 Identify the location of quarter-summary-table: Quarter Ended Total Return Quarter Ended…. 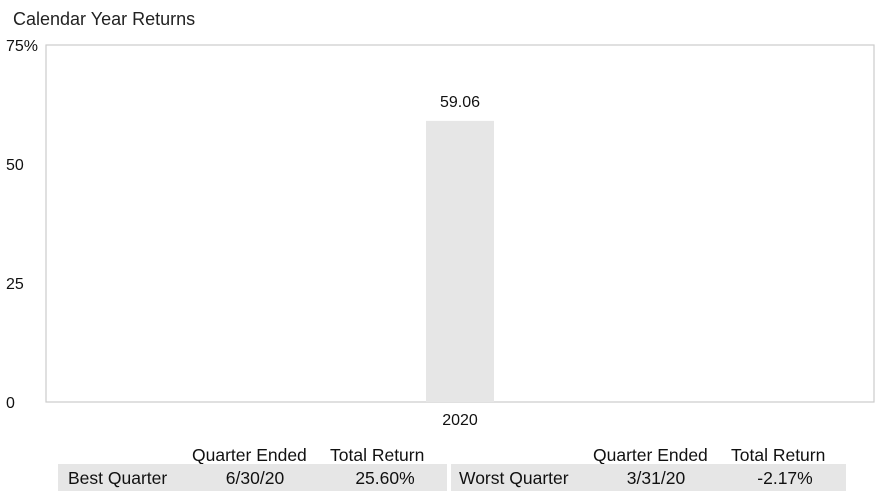
(440, 468).